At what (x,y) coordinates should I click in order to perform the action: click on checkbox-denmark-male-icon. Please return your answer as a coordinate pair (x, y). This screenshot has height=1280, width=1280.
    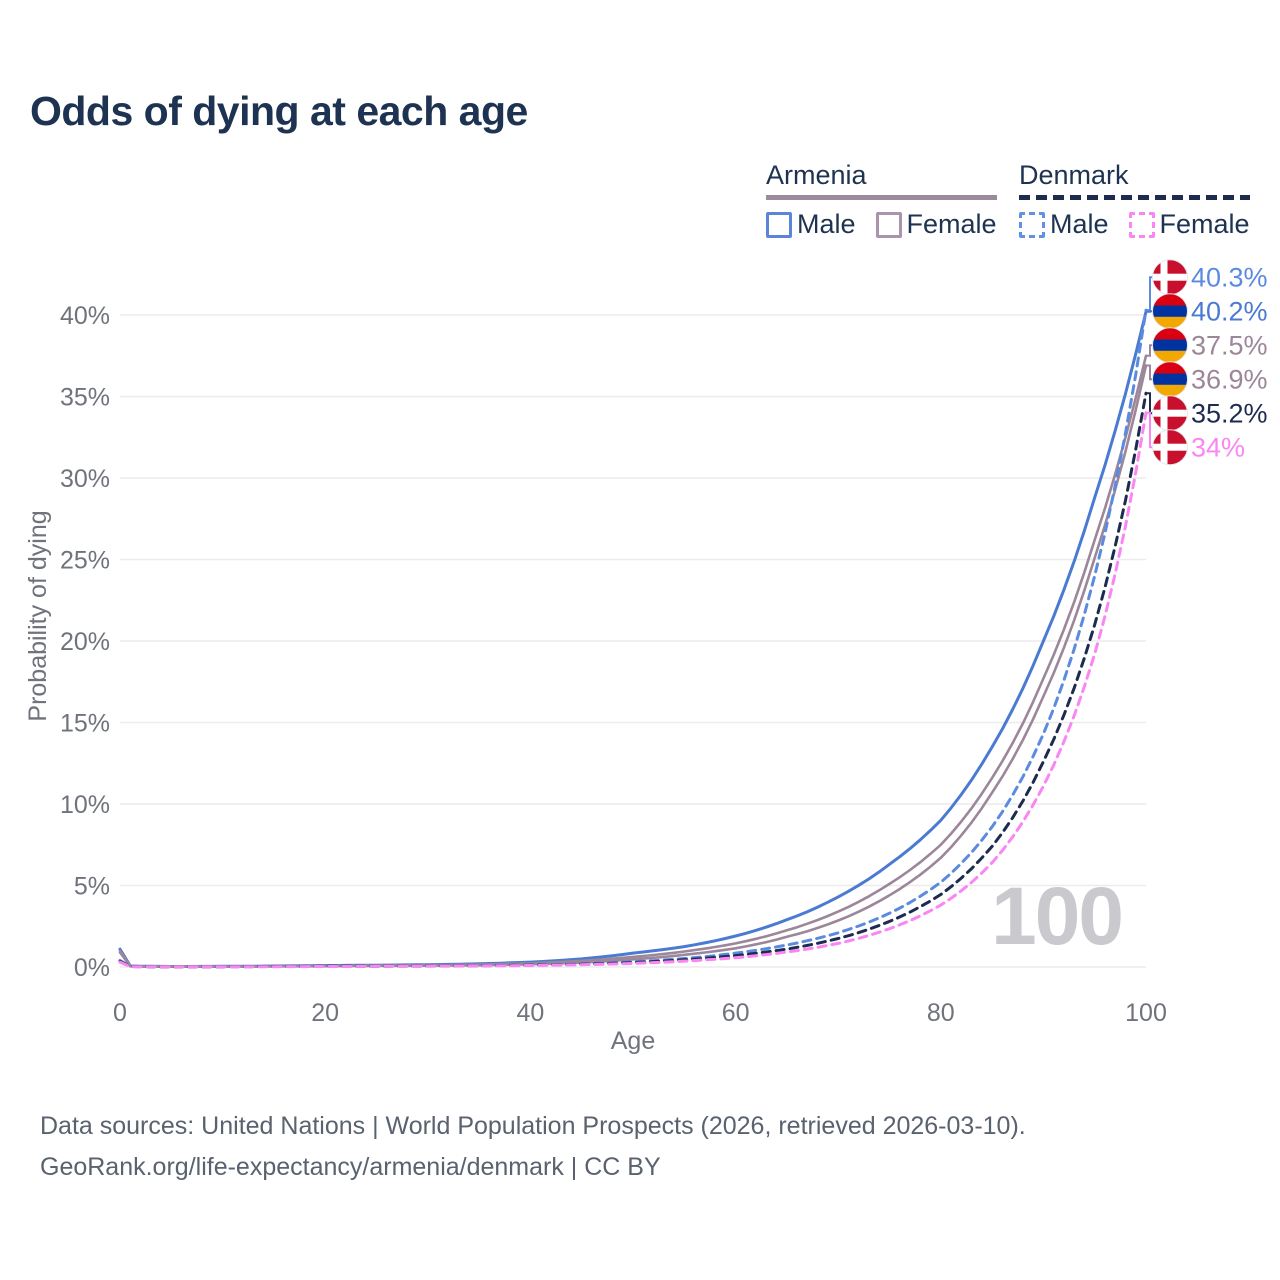
    Looking at the image, I should click on (1032, 224).